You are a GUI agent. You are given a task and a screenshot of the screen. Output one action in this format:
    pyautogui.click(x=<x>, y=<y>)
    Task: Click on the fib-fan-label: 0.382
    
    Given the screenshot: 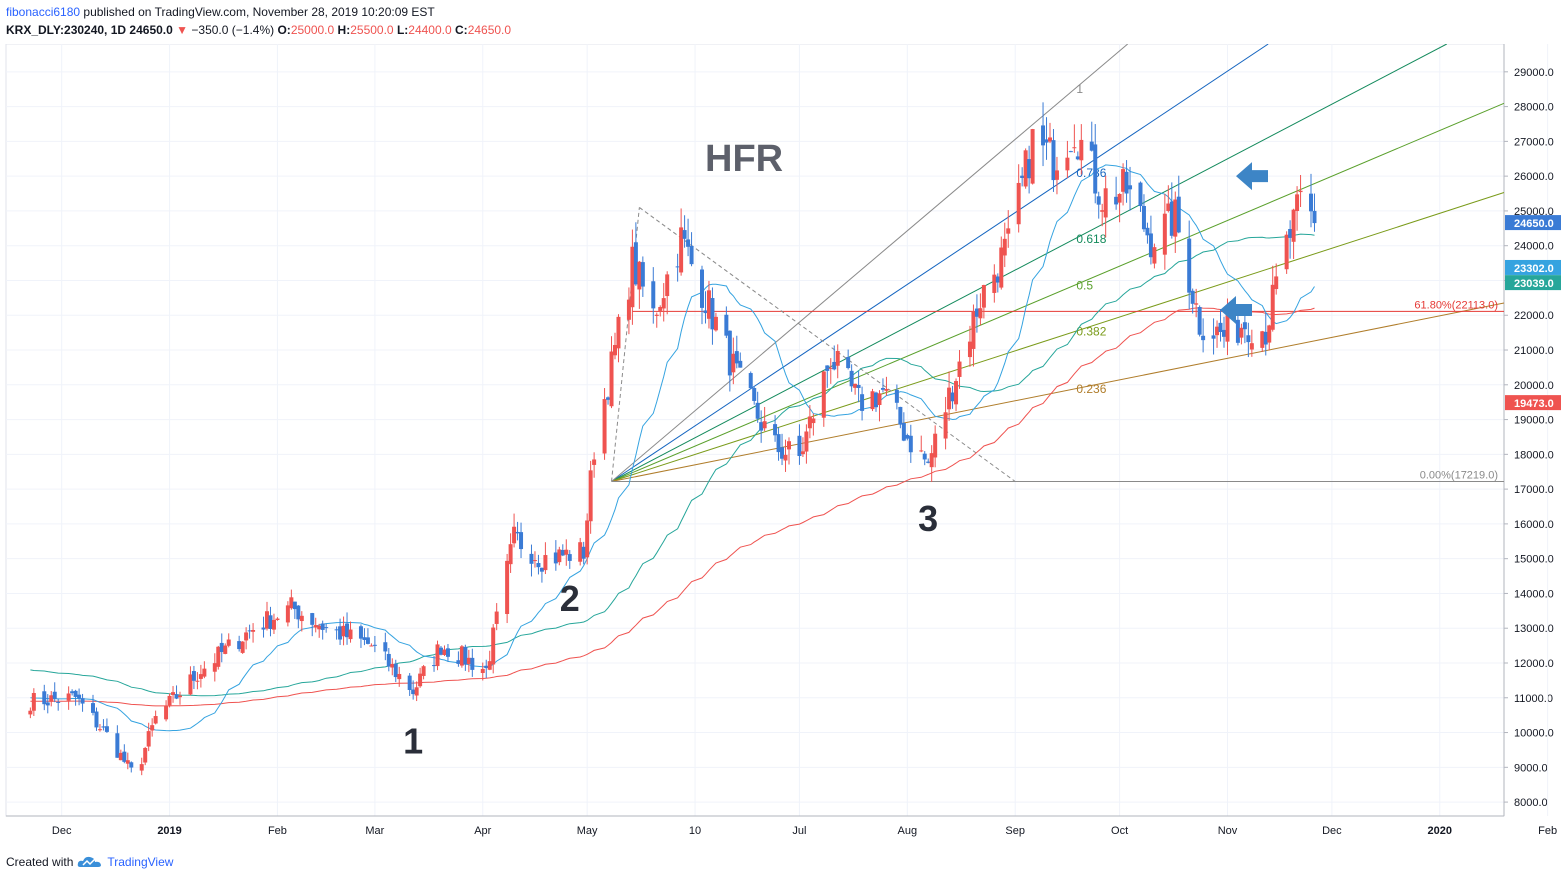 What is the action you would take?
    pyautogui.click(x=1091, y=332)
    